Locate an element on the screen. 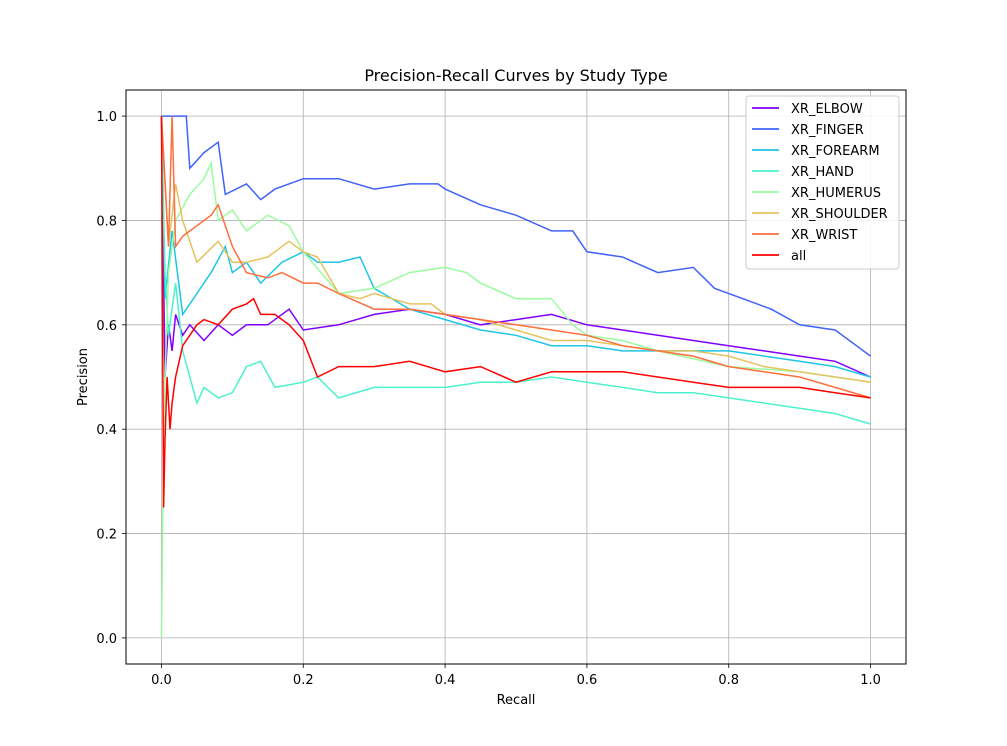 This screenshot has width=1007, height=746. legend-label: all is located at coordinates (798, 256).